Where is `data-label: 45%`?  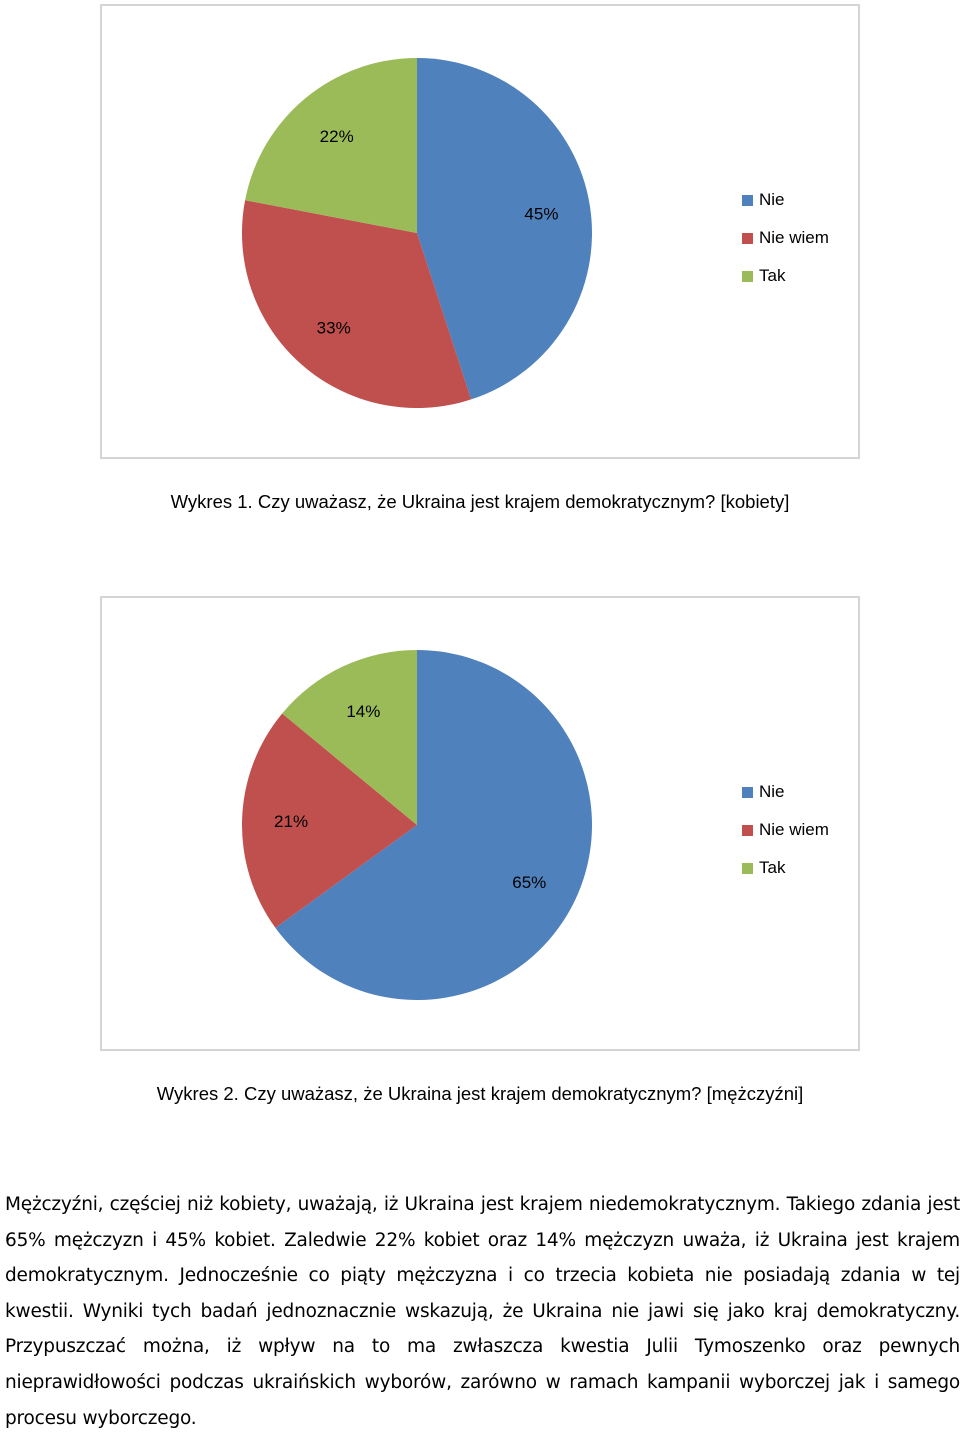 data-label: 45% is located at coordinates (541, 213).